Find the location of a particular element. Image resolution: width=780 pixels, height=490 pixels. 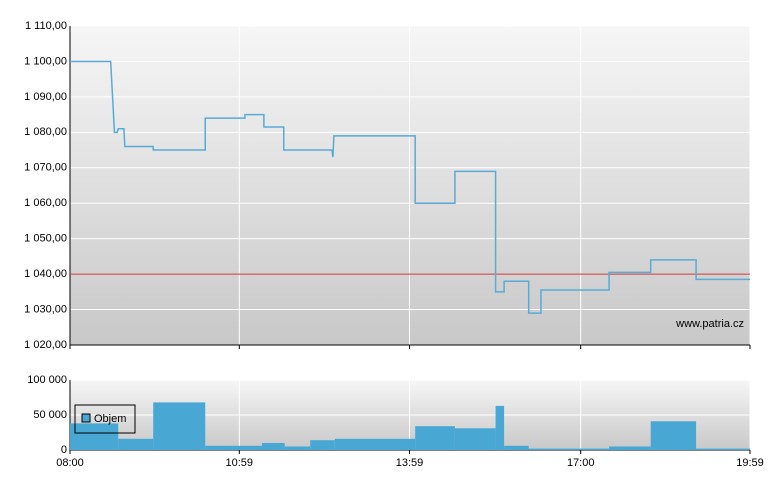

x-tick-label: 08:00 is located at coordinates (70, 463).